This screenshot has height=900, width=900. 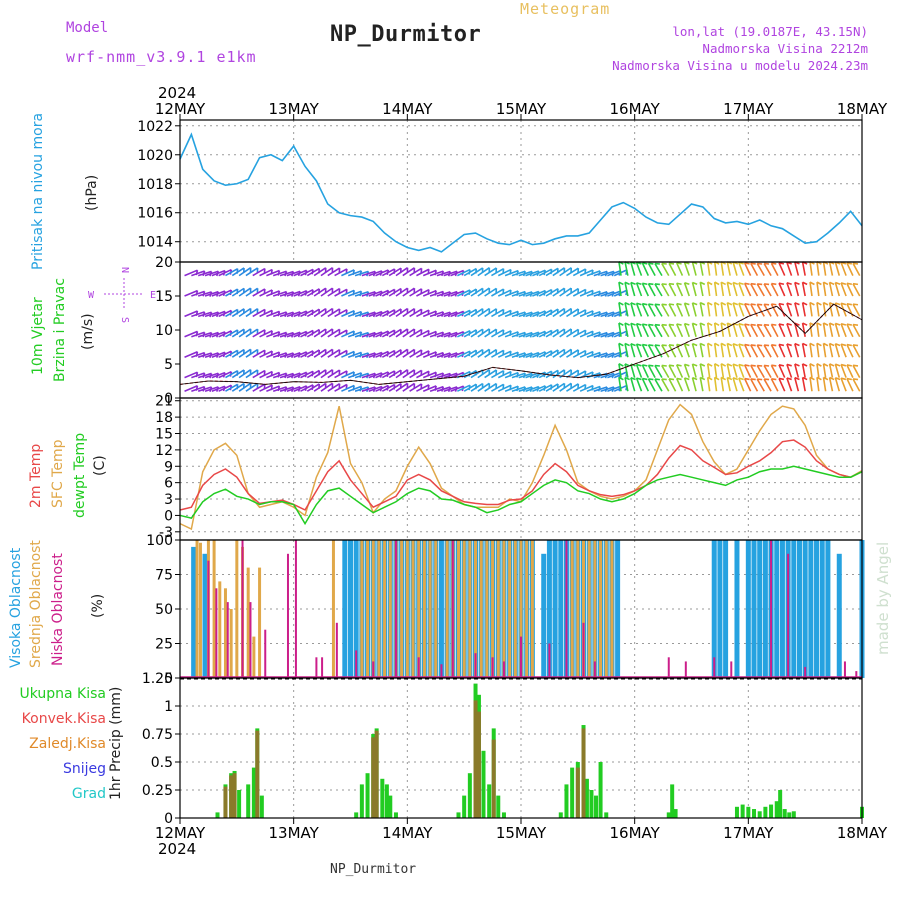 I want to click on bottom-day-label: 17MAY, so click(x=748, y=833).